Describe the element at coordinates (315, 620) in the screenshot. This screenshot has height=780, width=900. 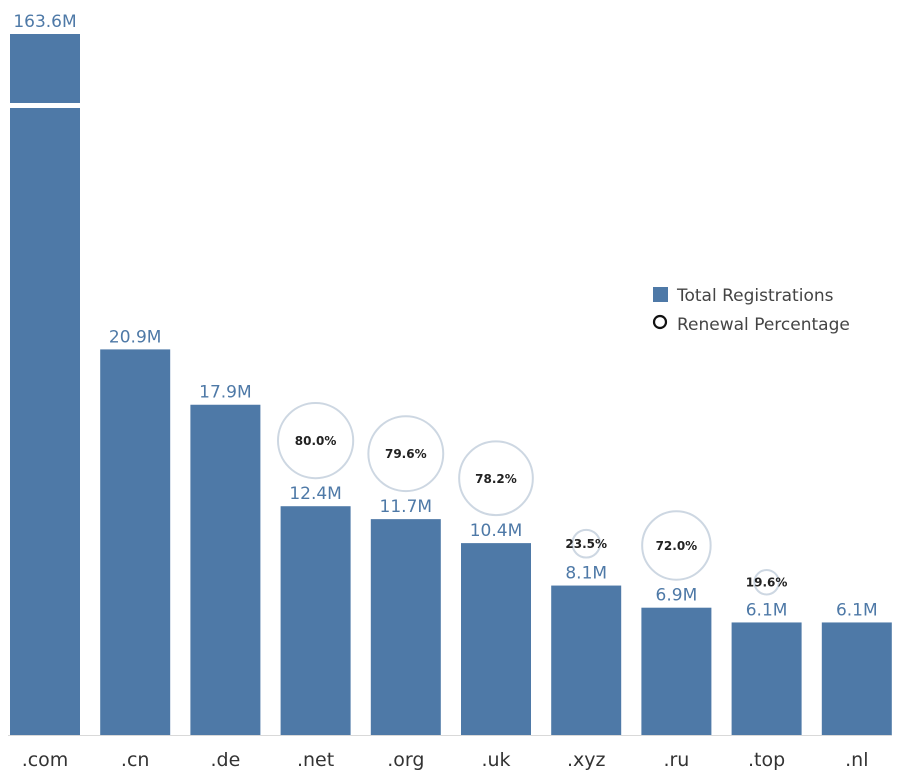
I see `bar-net` at that location.